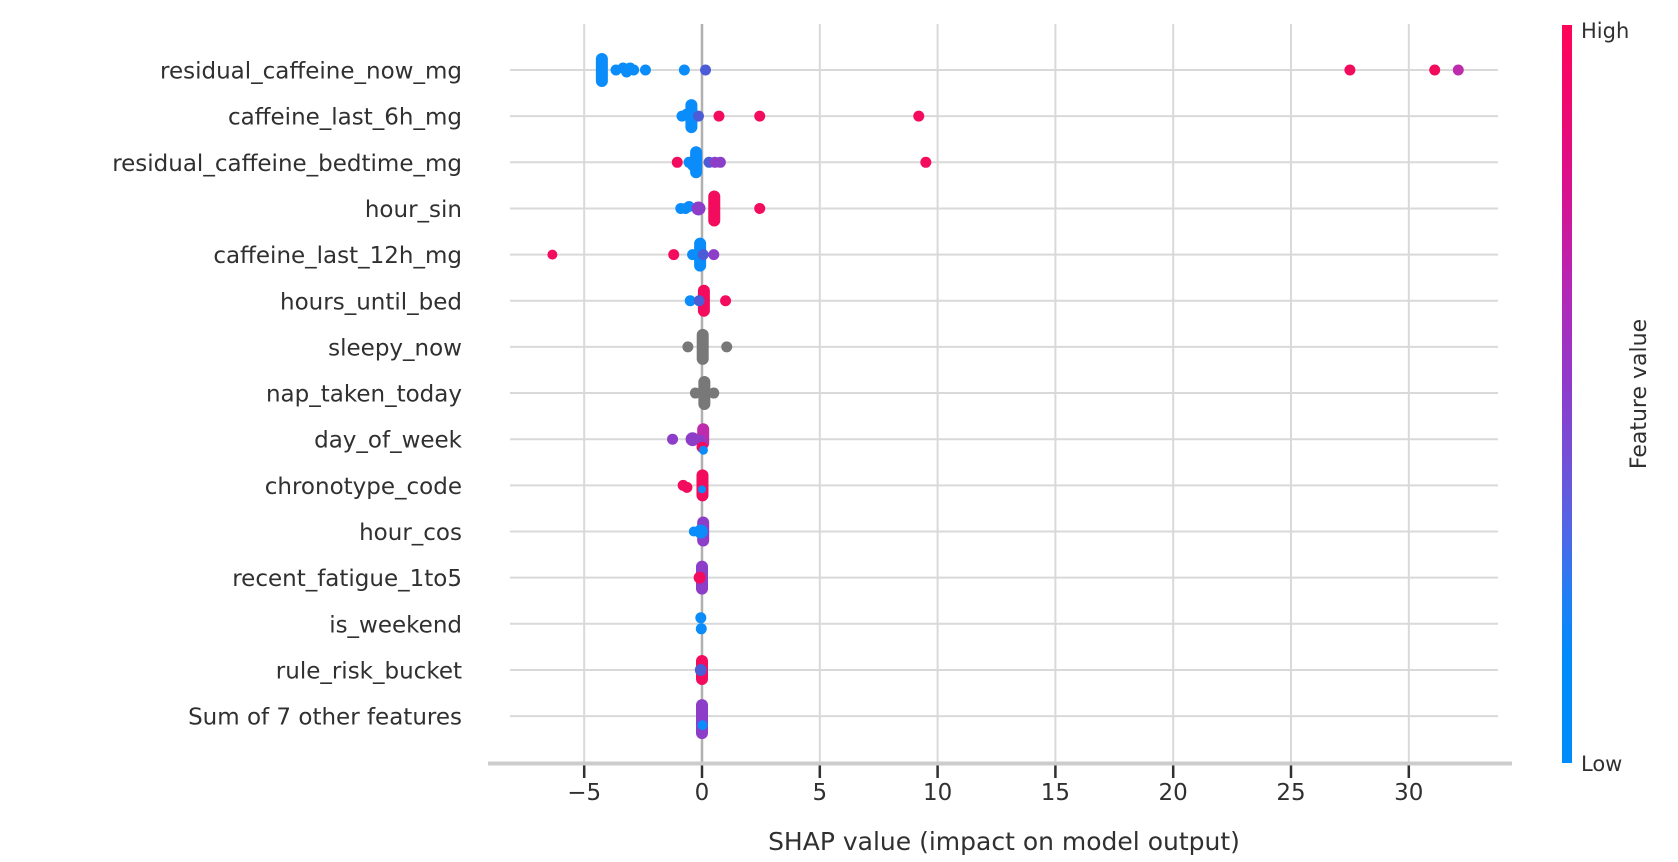  What do you see at coordinates (1004, 841) in the screenshot?
I see `x-axis-title: SHAP value (impact on model output)` at bounding box center [1004, 841].